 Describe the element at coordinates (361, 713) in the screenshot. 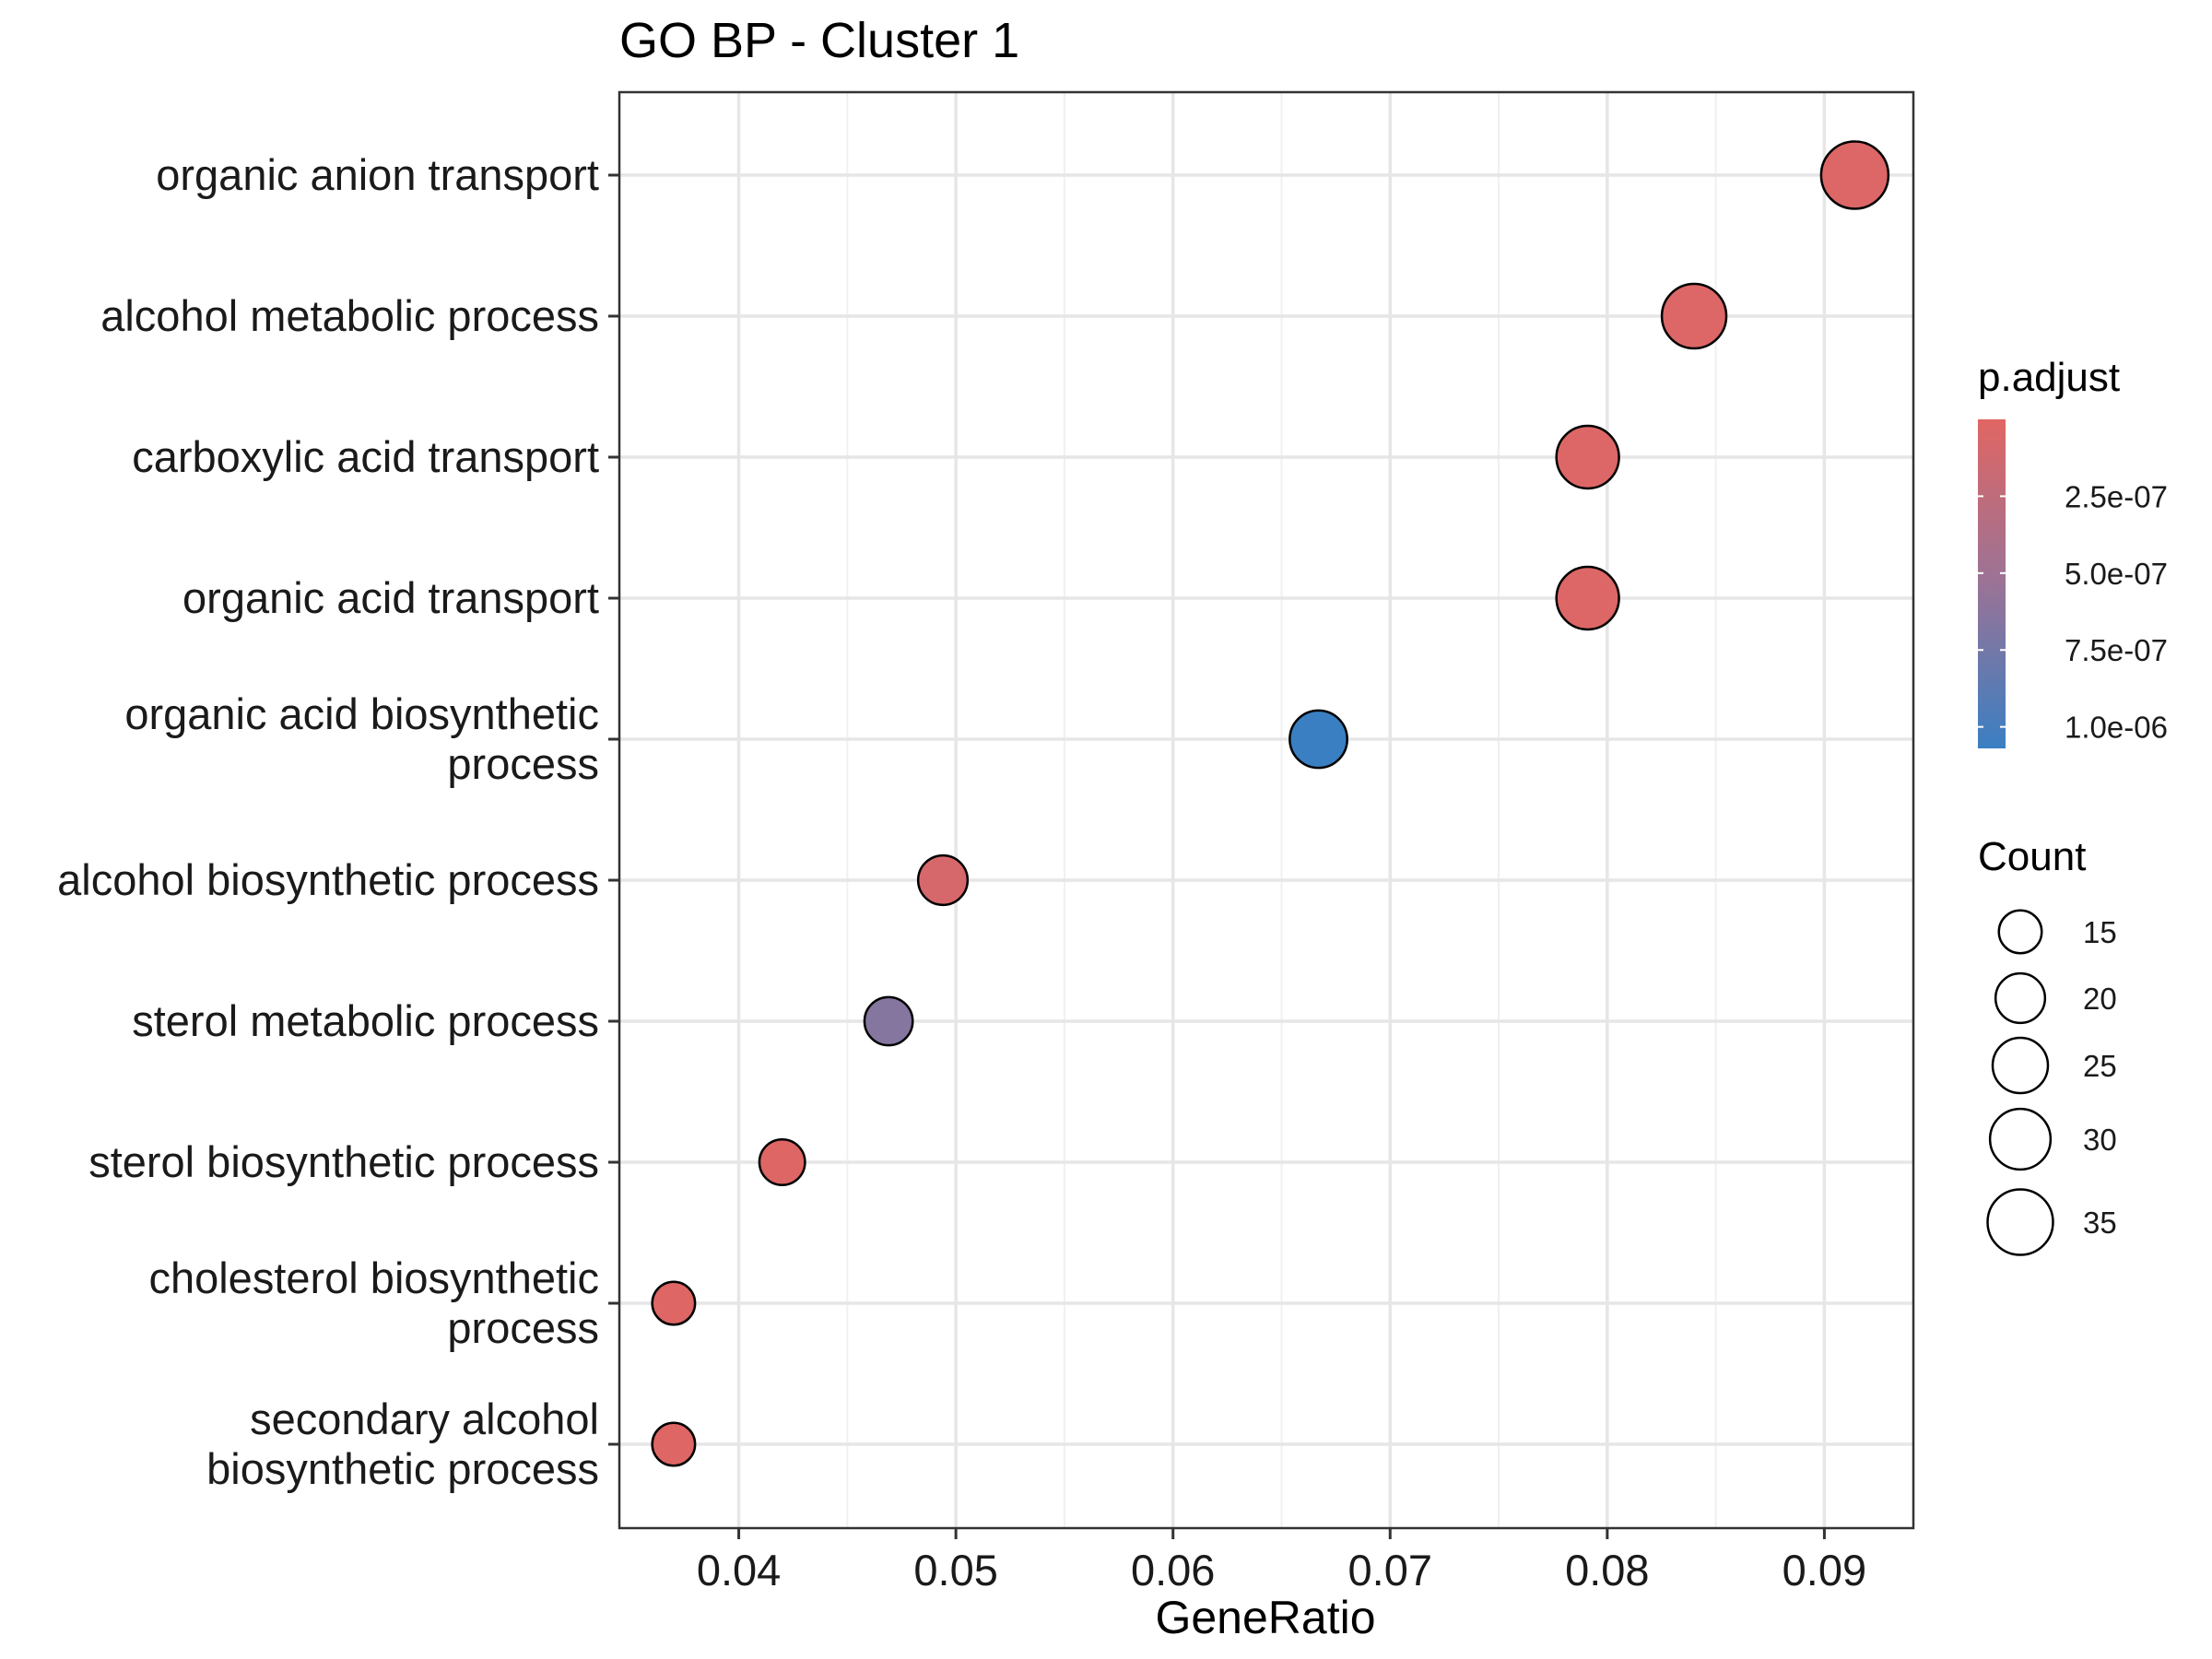

I see `y-category-label: organic acid biosynthetic` at that location.